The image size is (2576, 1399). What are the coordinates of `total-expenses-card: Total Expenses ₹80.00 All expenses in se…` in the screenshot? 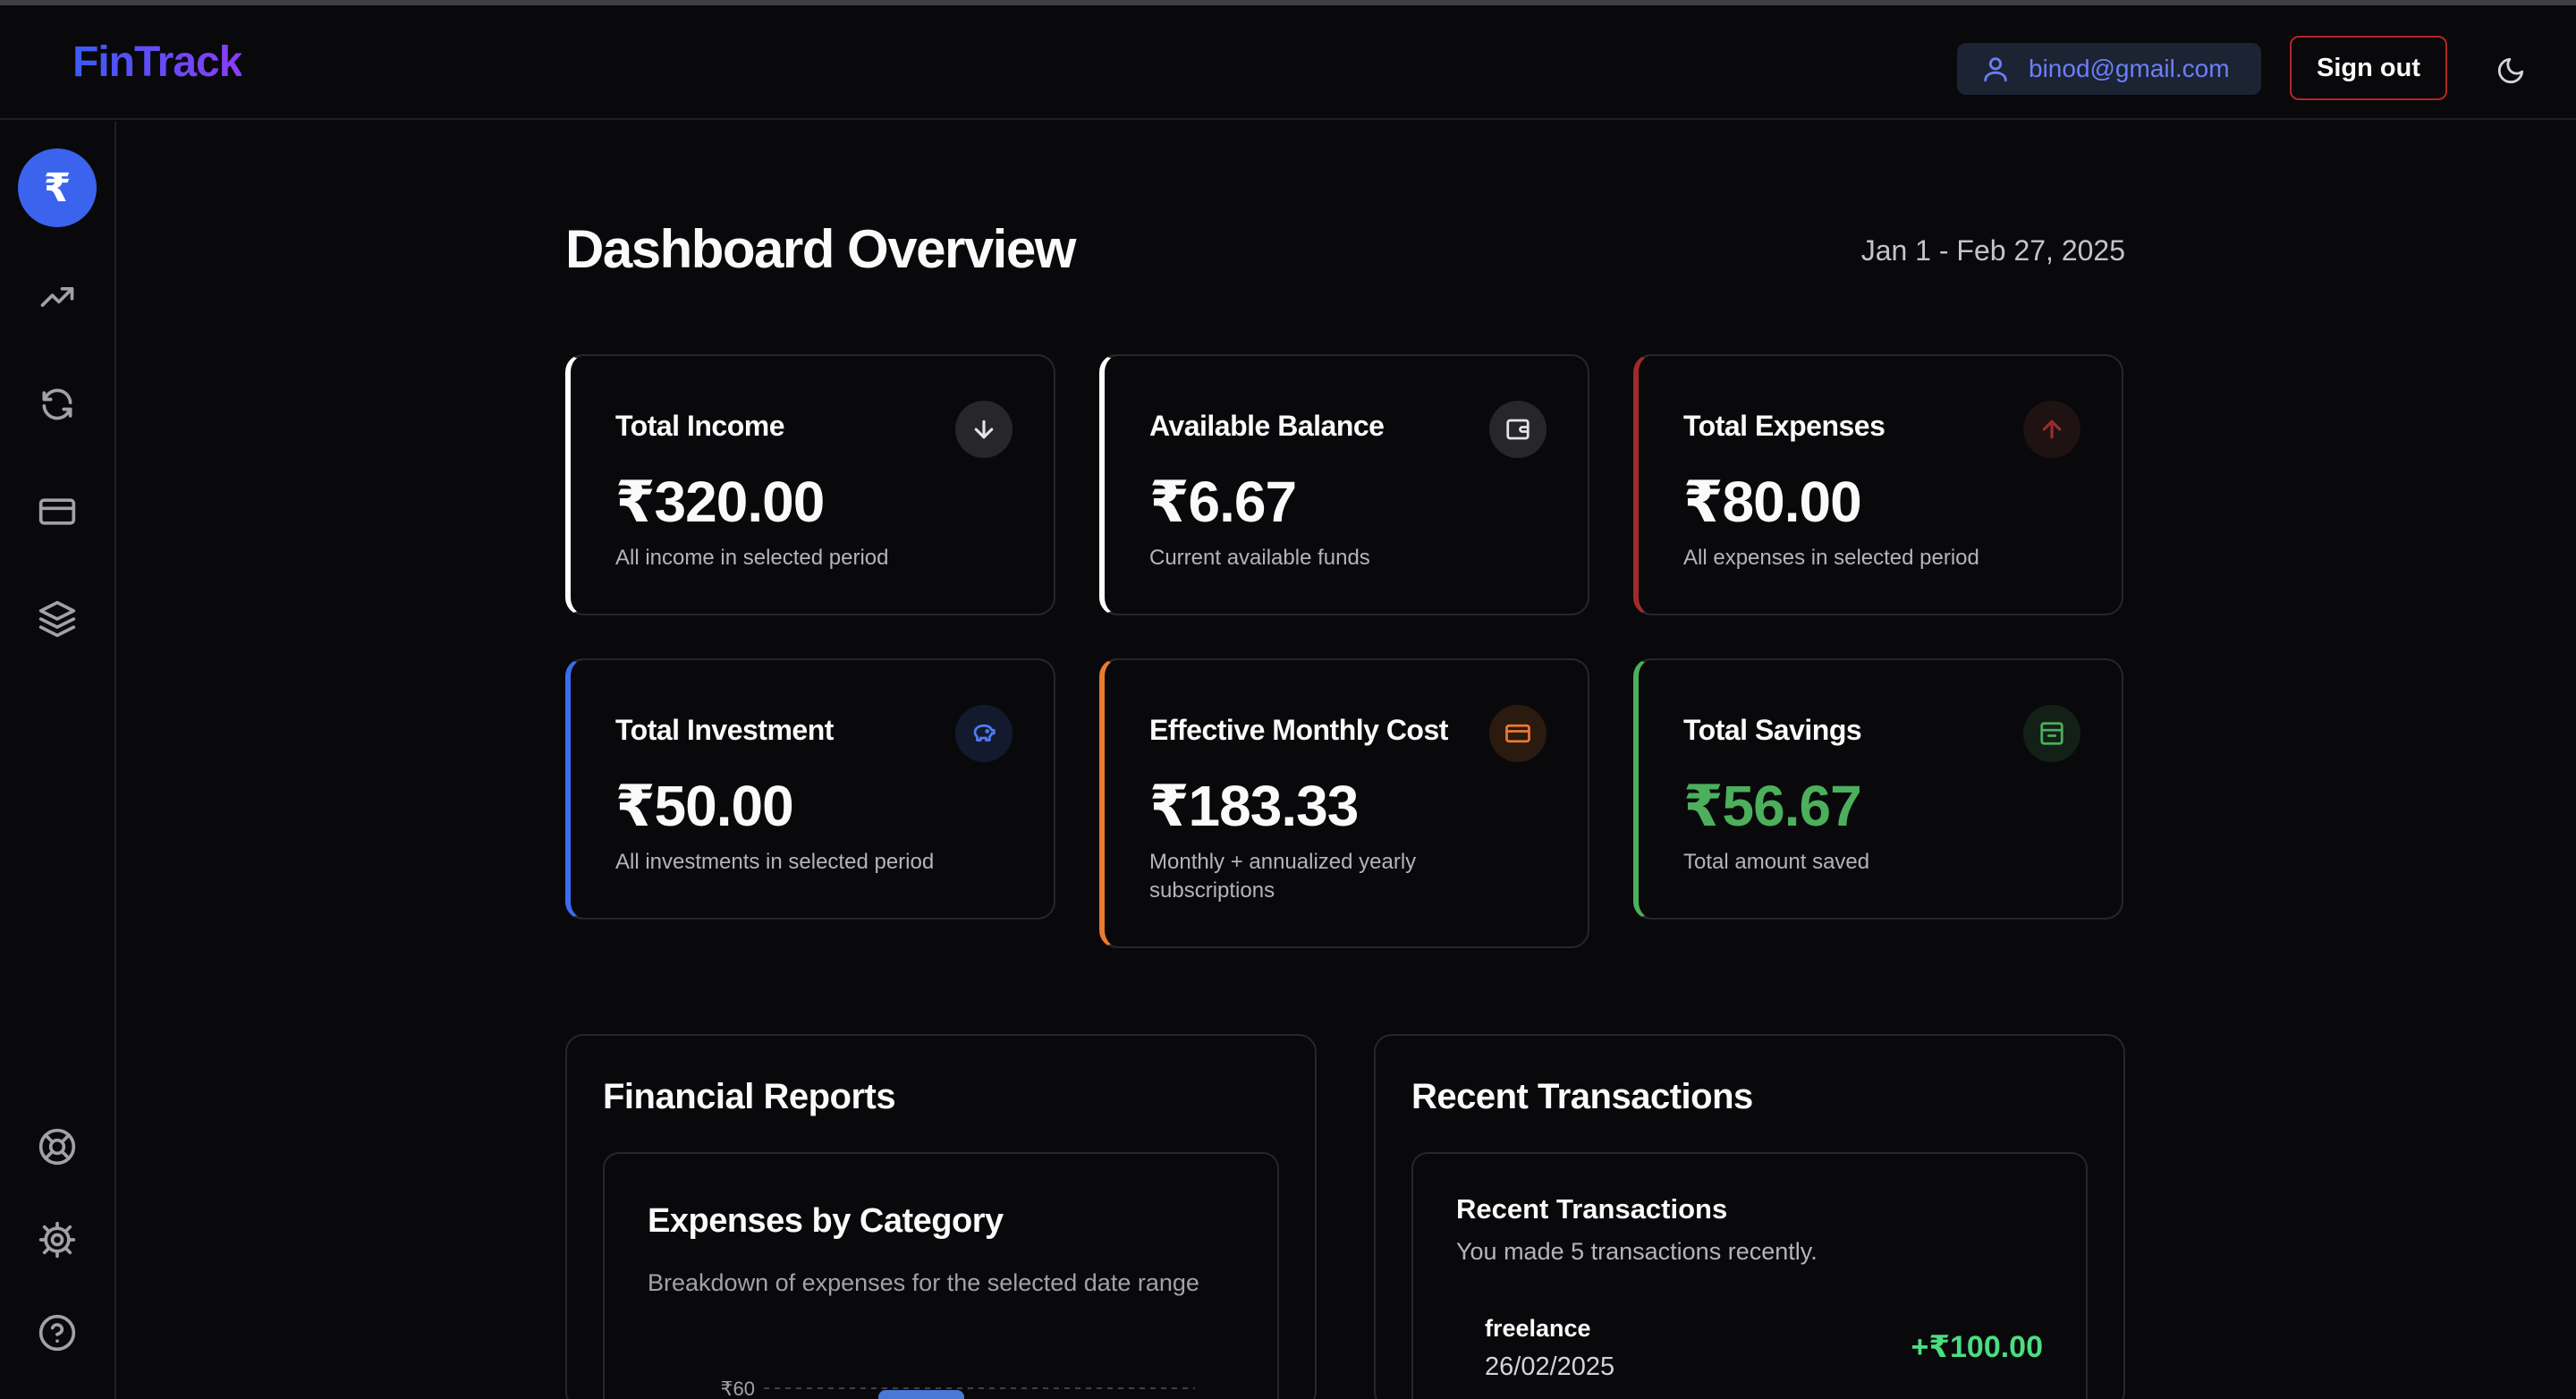 It's located at (1878, 484).